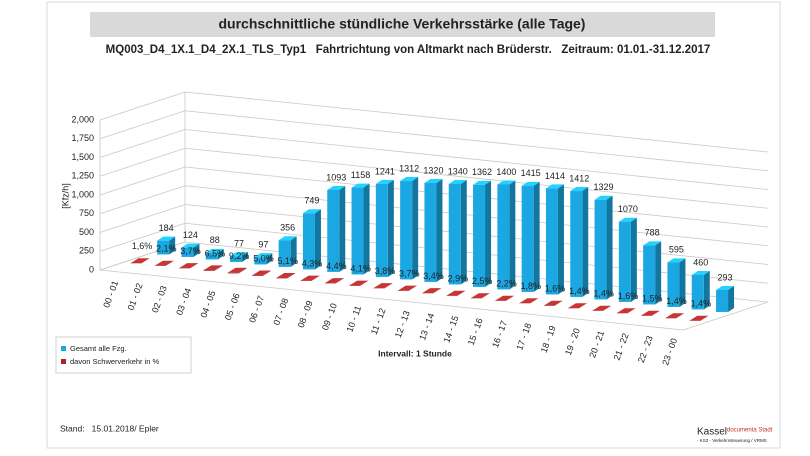 This screenshot has height=456, width=810. Describe the element at coordinates (750, 431) in the screenshot. I see `logo-tag: documenta Stadt` at that location.